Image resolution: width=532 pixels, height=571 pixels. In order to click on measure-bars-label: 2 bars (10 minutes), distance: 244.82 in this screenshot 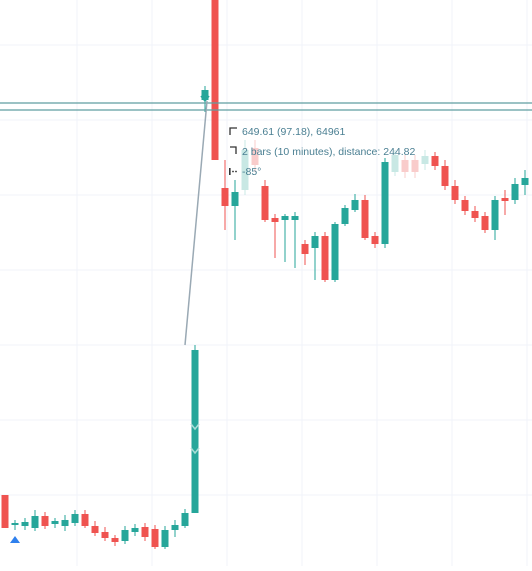, I will do `click(329, 152)`.